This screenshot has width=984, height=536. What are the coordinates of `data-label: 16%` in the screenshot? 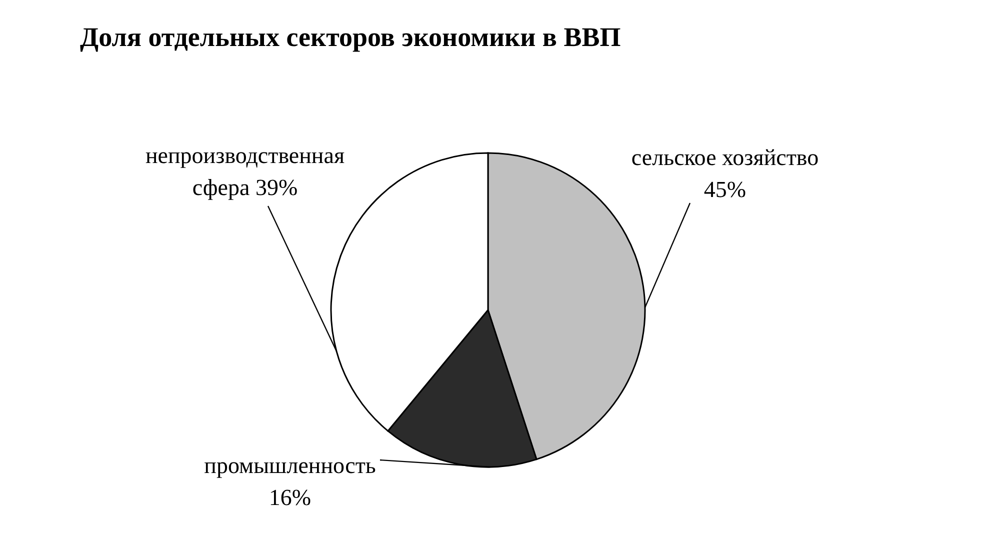 It's located at (290, 497).